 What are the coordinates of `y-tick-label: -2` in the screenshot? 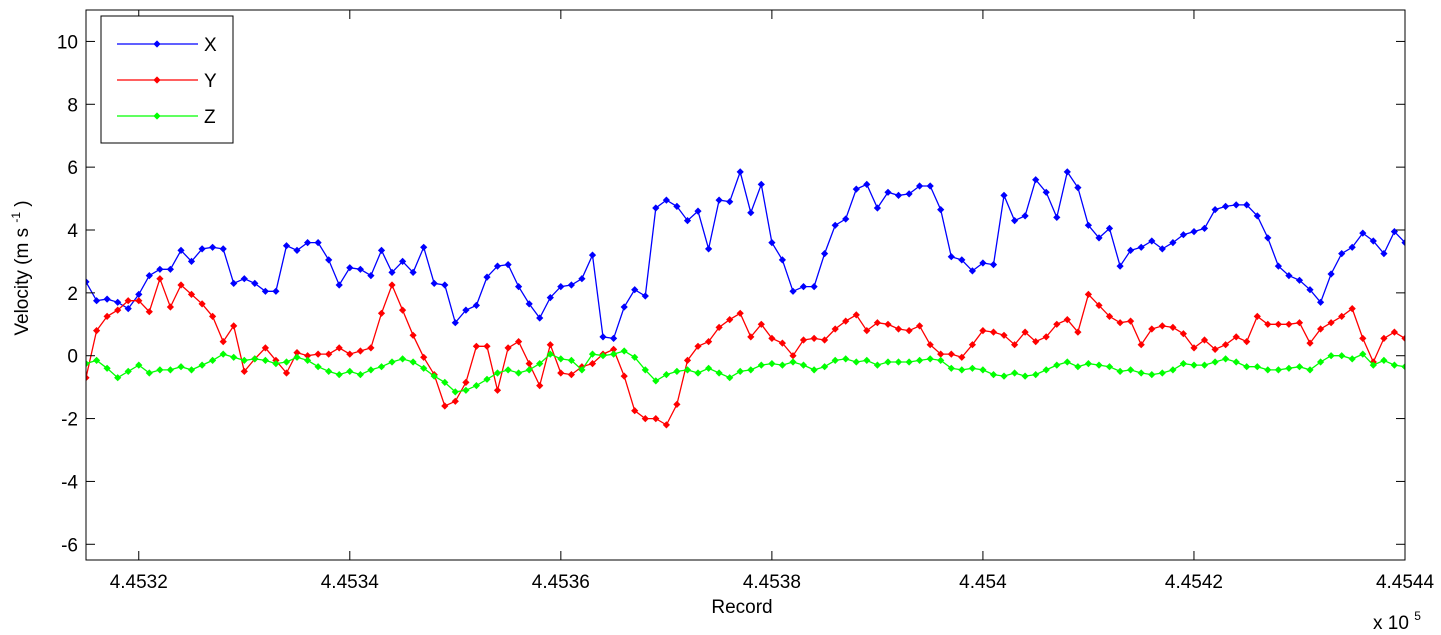 It's located at (69, 420).